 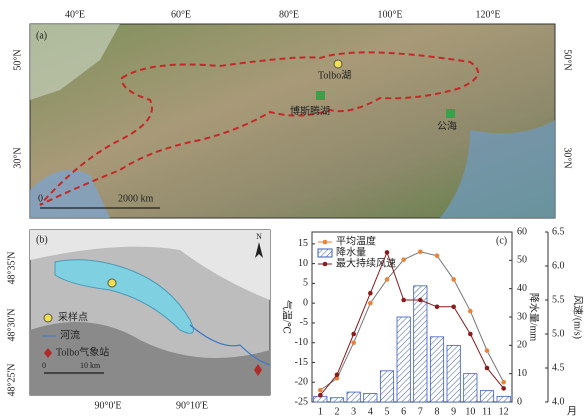 What do you see at coordinates (522, 345) in the screenshot?
I see `tick-label: 20` at bounding box center [522, 345].